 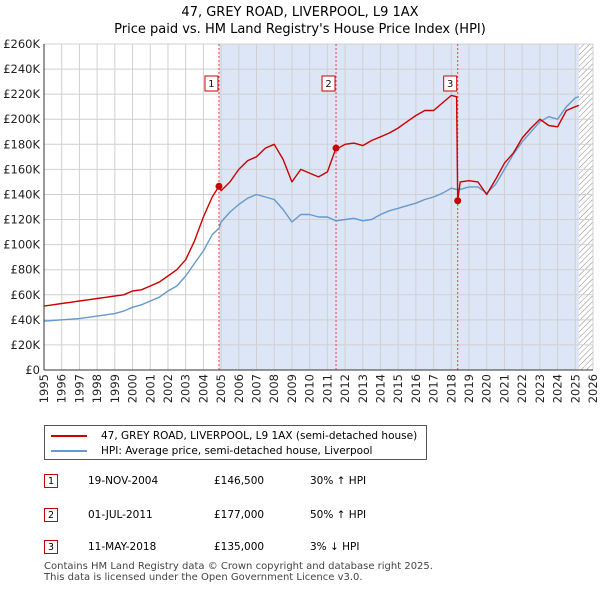 What do you see at coordinates (338, 481) in the screenshot?
I see `sale-hpi-comparison: 30% ↑ HPI` at bounding box center [338, 481].